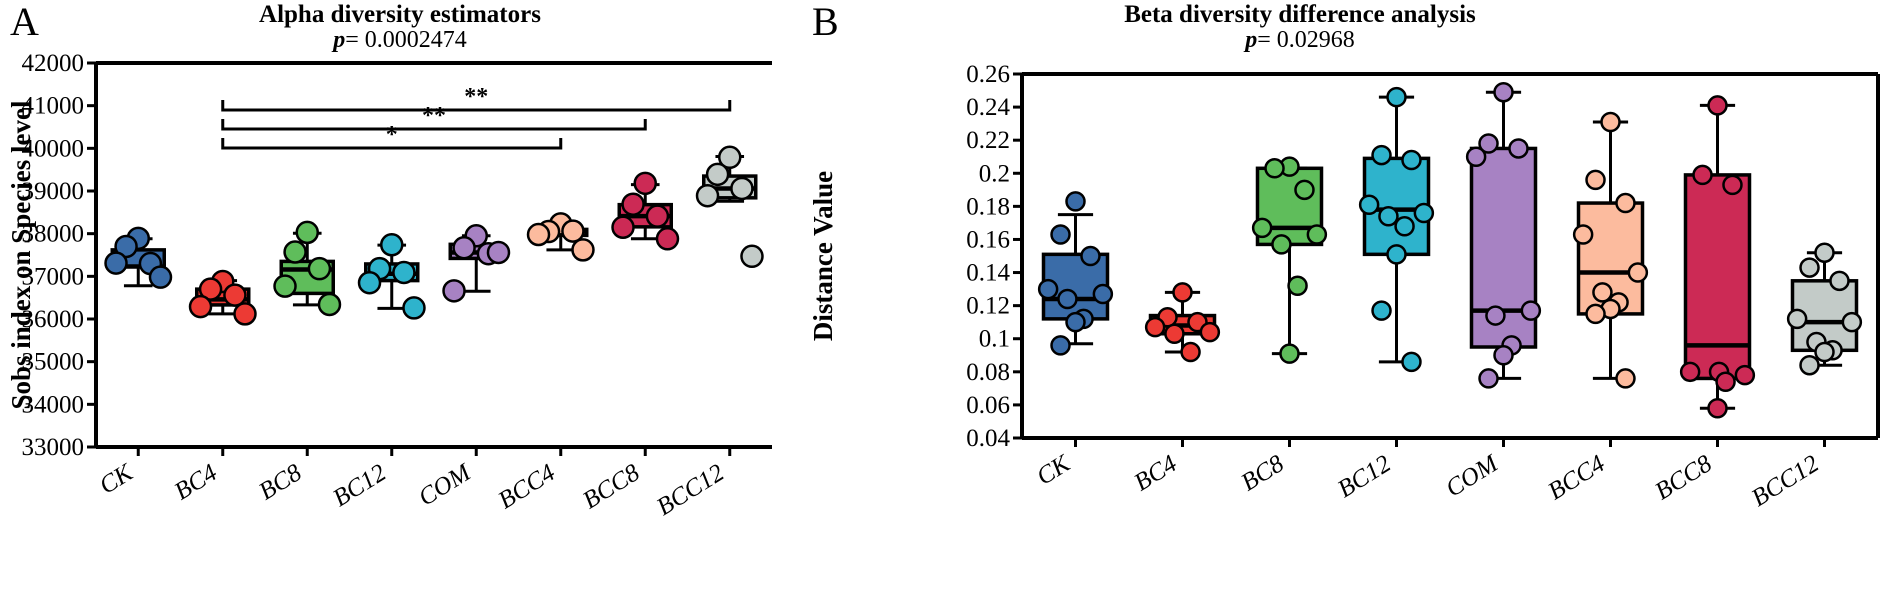  Describe the element at coordinates (988, 74) in the screenshot. I see `y-tick-label: 0.26` at that location.